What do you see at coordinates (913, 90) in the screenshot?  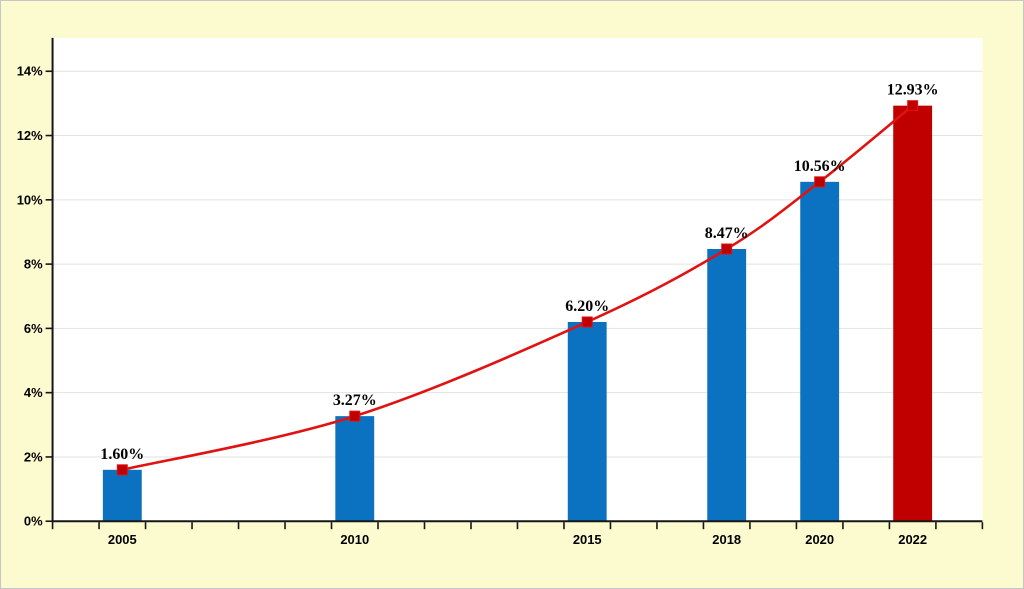 I see `data-label-2022: 12.93%` at bounding box center [913, 90].